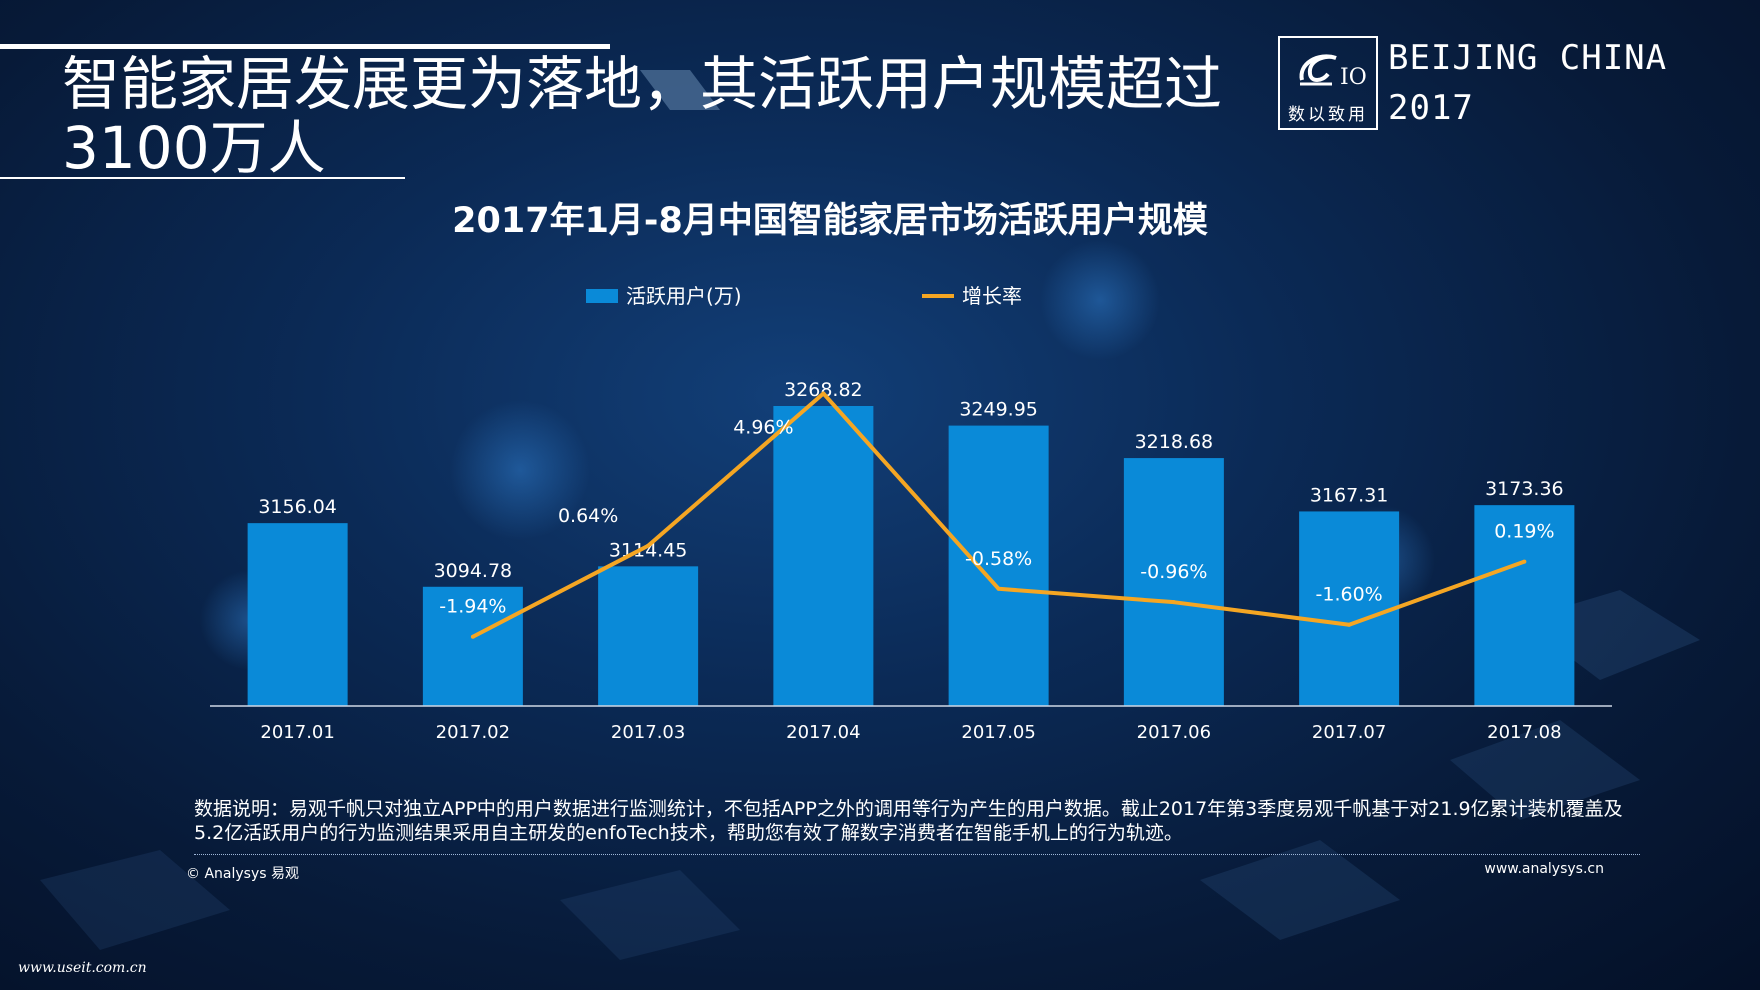  What do you see at coordinates (242, 874) in the screenshot?
I see `copyright: © Analysys 易观` at bounding box center [242, 874].